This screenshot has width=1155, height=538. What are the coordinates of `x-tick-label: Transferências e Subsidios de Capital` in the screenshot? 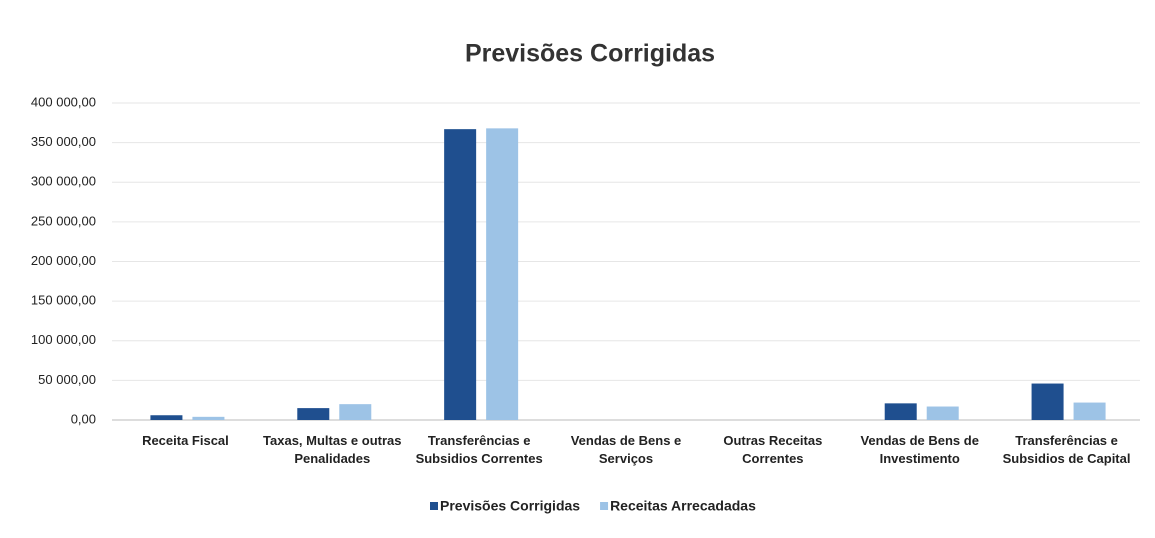 It's located at (1066, 449).